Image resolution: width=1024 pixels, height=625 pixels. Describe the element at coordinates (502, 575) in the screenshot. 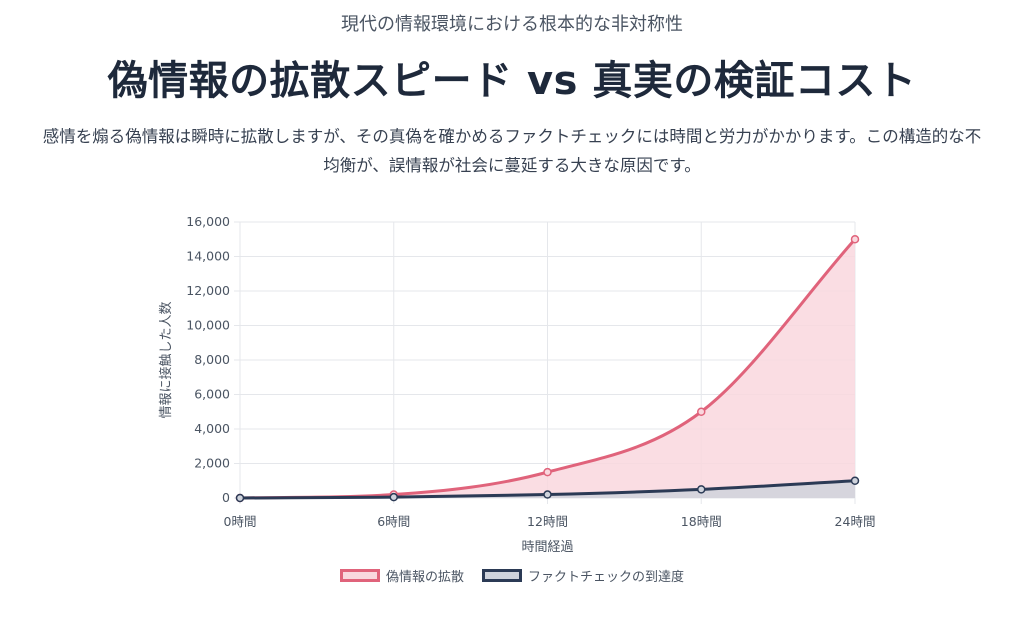

I see `legend-swatch-factcheck` at that location.